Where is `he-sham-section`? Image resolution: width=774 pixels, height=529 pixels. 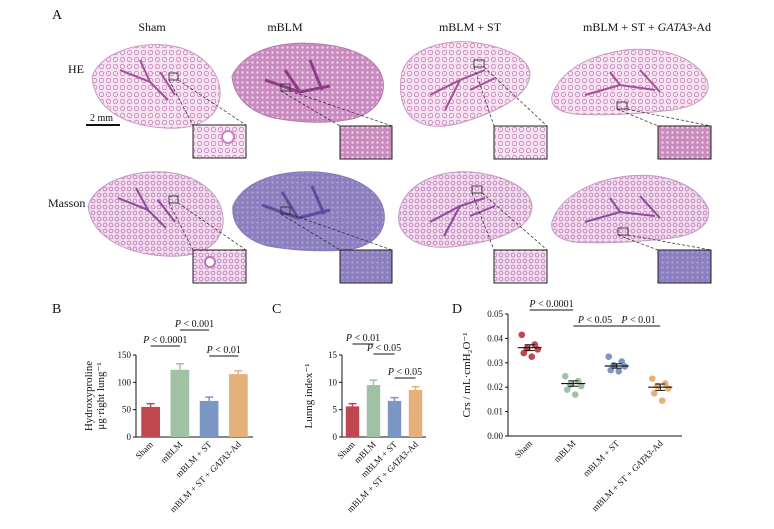
he-sham-section is located at coordinates (156, 86).